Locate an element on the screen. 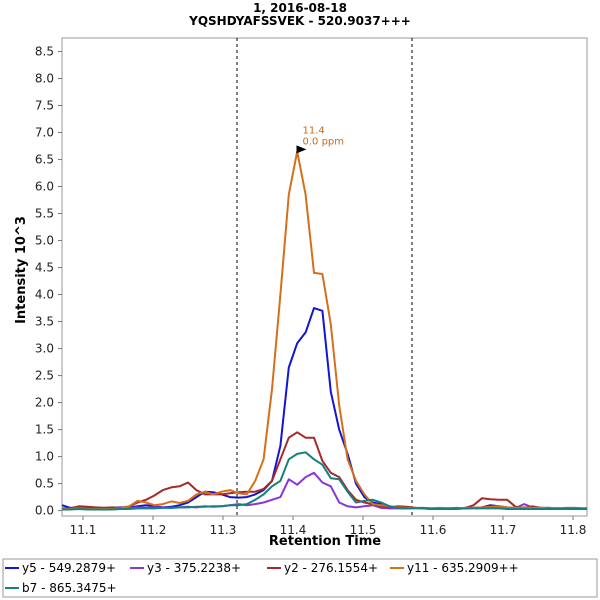 The image size is (600, 600). y-tick-label: 1.5 is located at coordinates (44, 430).